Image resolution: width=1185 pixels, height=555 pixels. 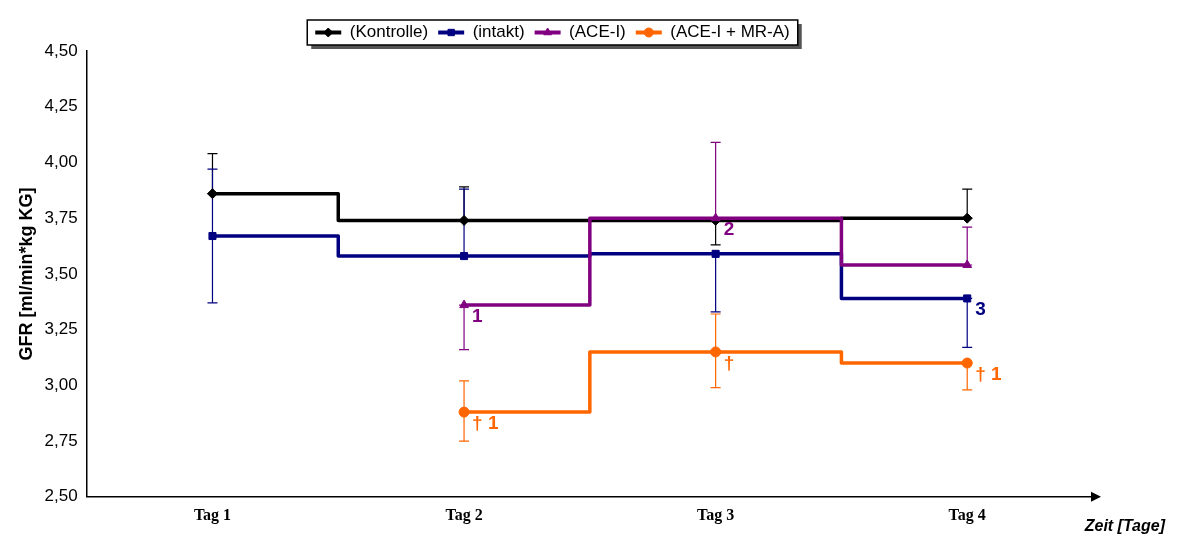 I want to click on annotation: 3, so click(x=980, y=309).